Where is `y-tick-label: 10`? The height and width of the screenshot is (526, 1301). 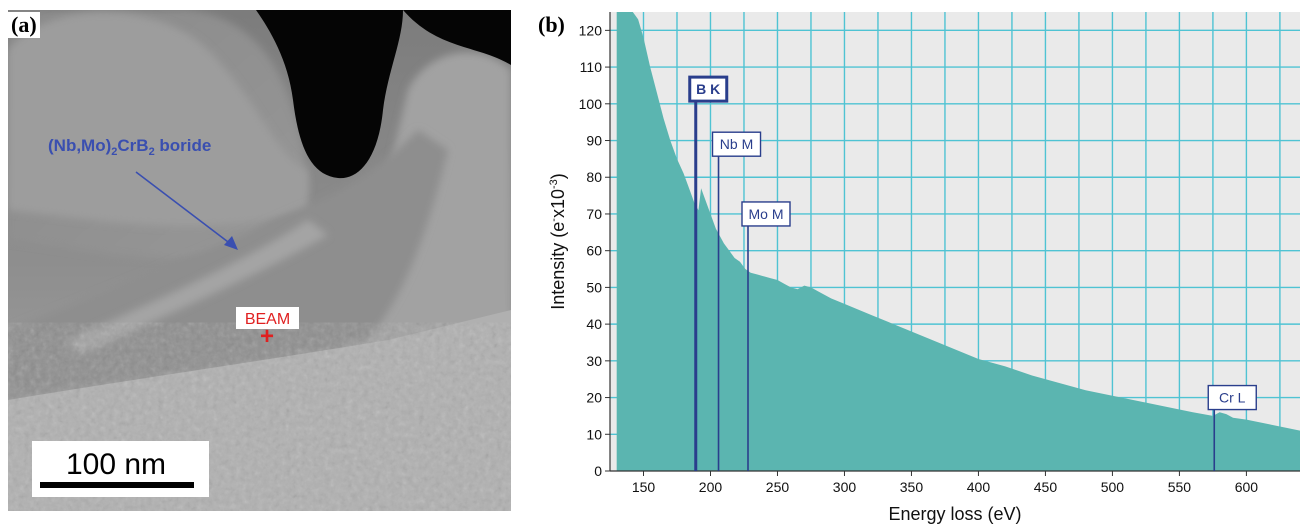
y-tick-label: 10 is located at coordinates (594, 434).